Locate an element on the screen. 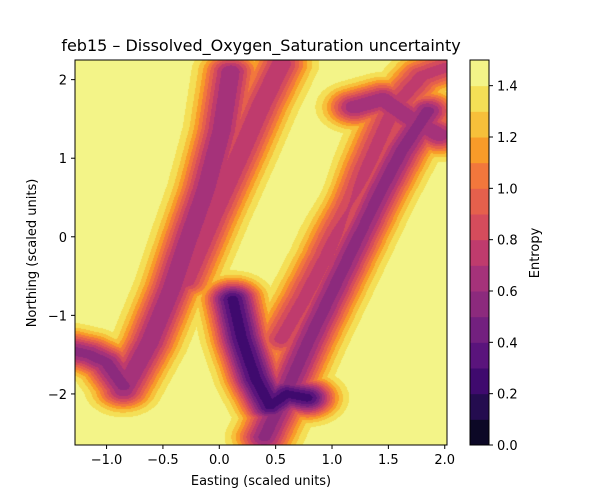 Image resolution: width=600 pixels, height=500 pixels. x-axis: −1.0 −0.5 0.0 0.5 1.0 1.5 2.0 is located at coordinates (273, 456).